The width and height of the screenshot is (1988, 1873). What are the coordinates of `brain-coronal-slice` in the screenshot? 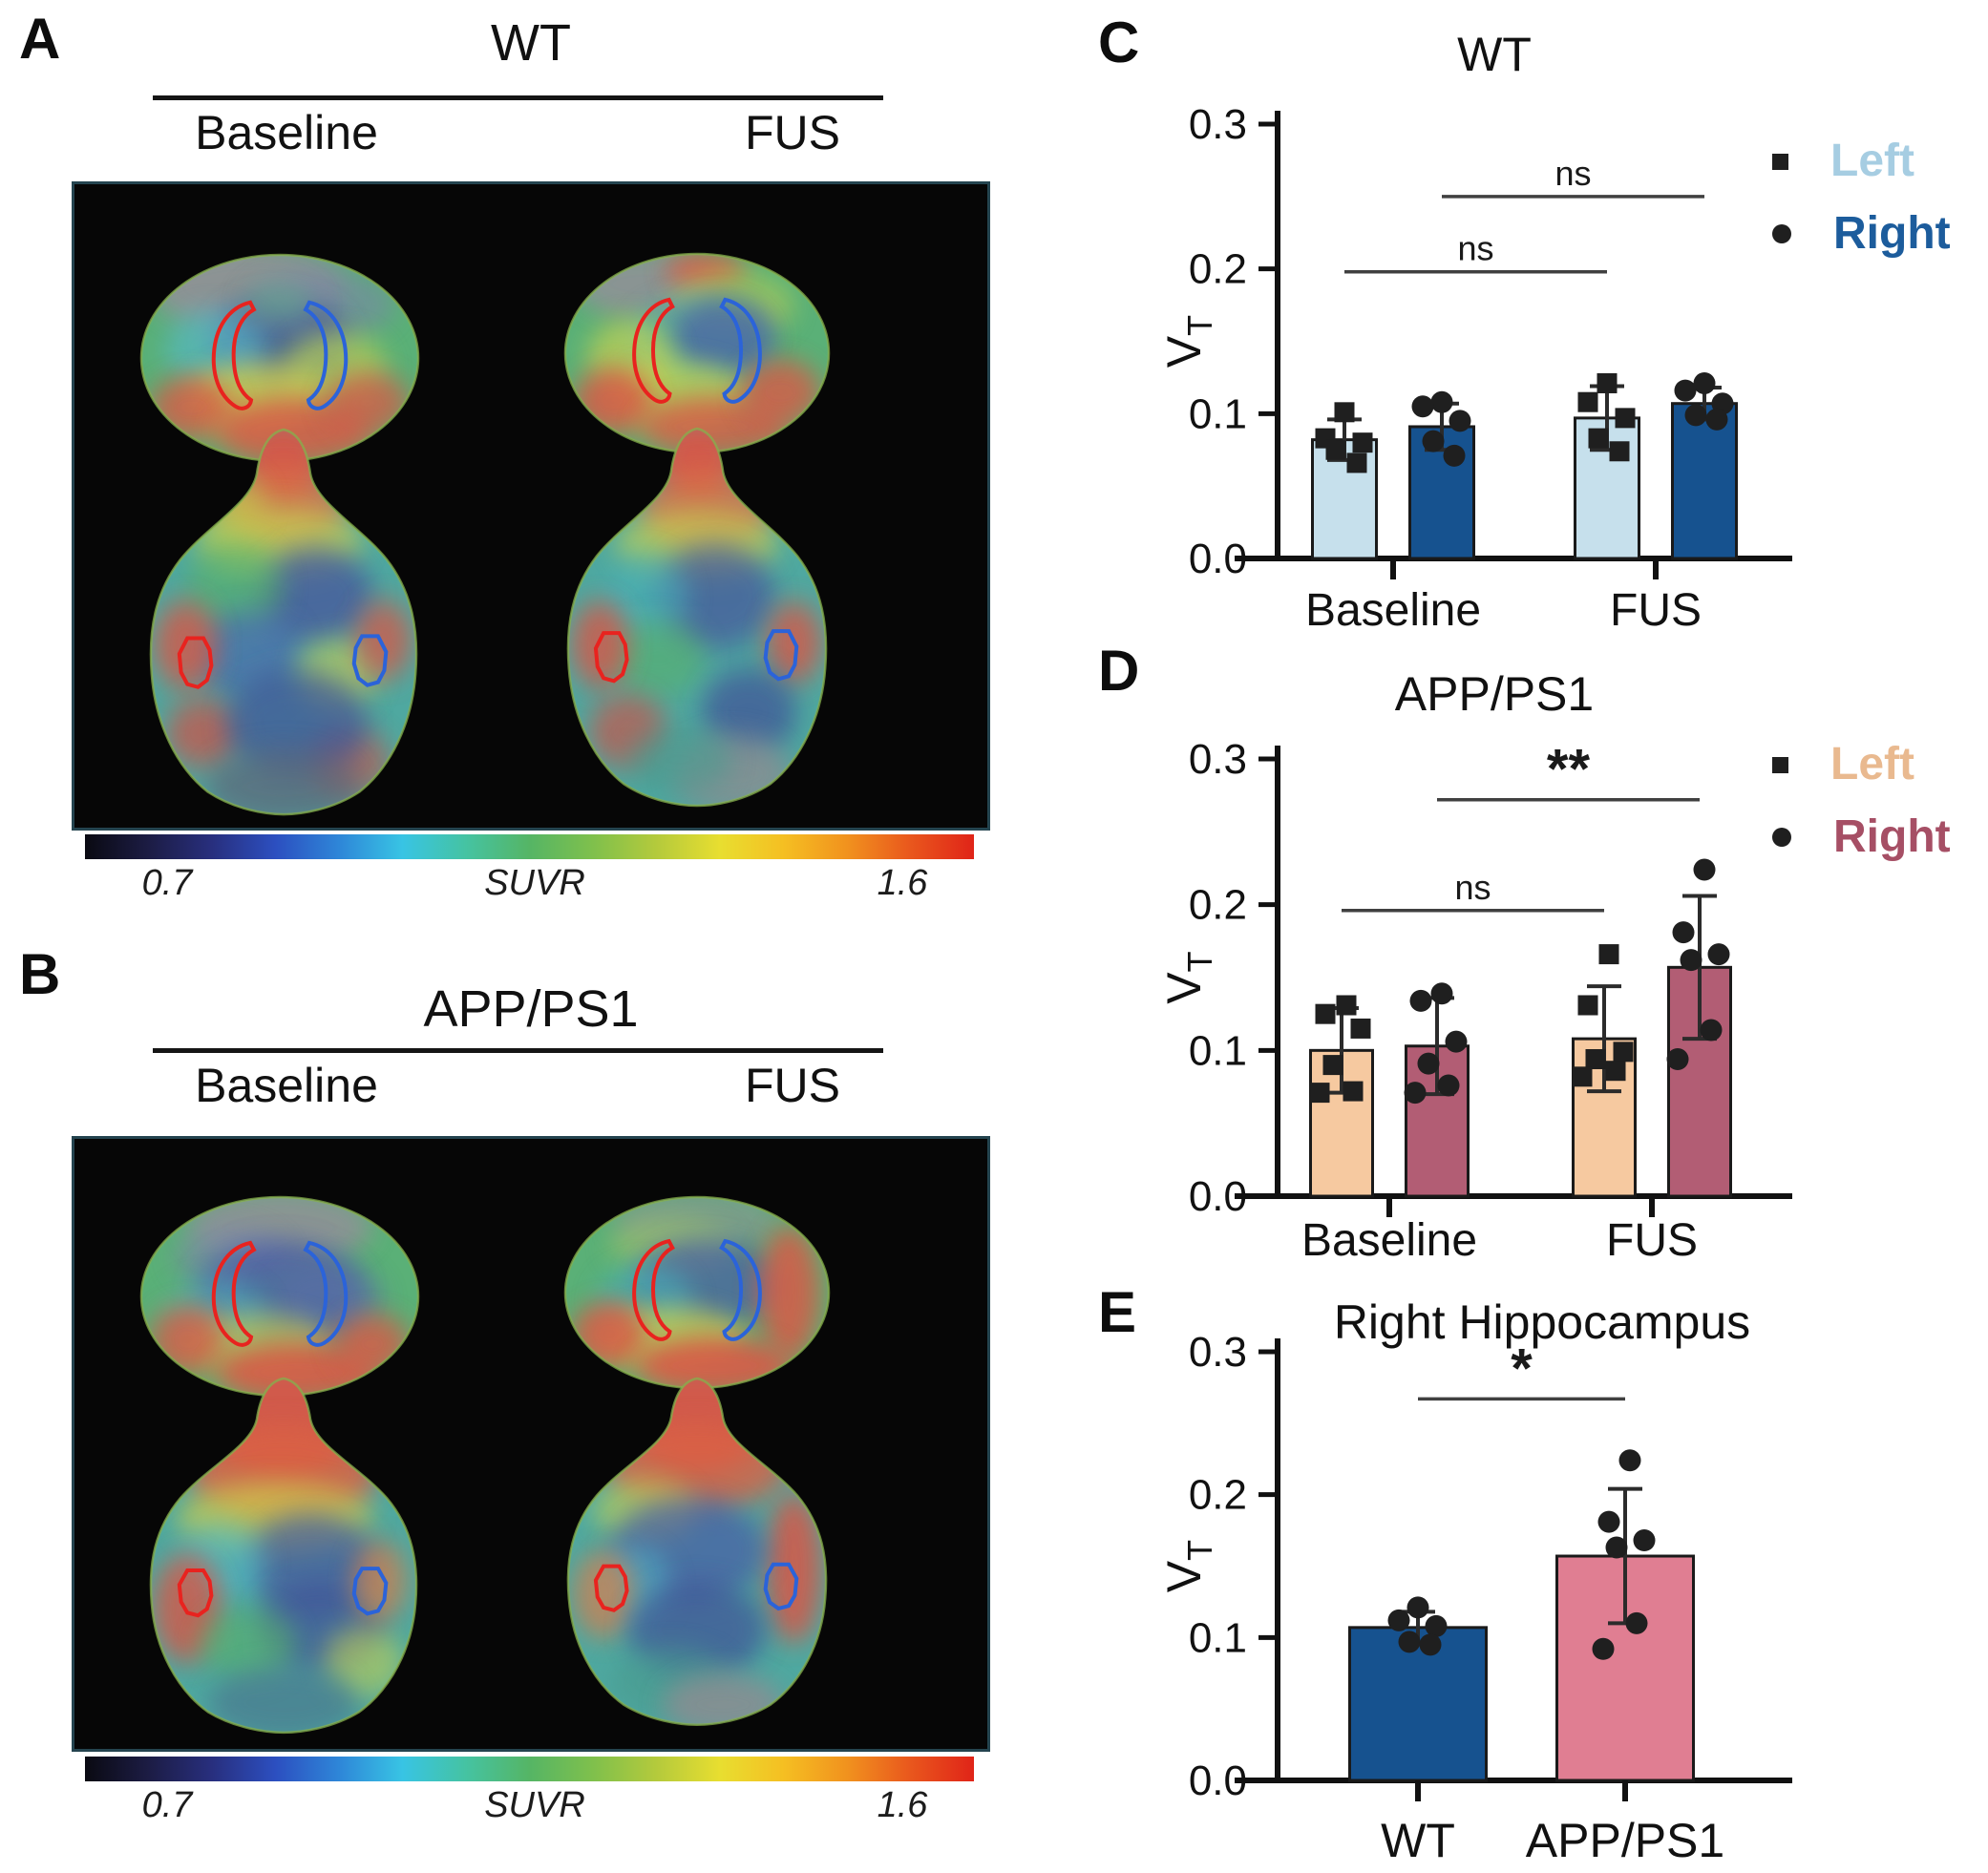 It's located at (697, 353).